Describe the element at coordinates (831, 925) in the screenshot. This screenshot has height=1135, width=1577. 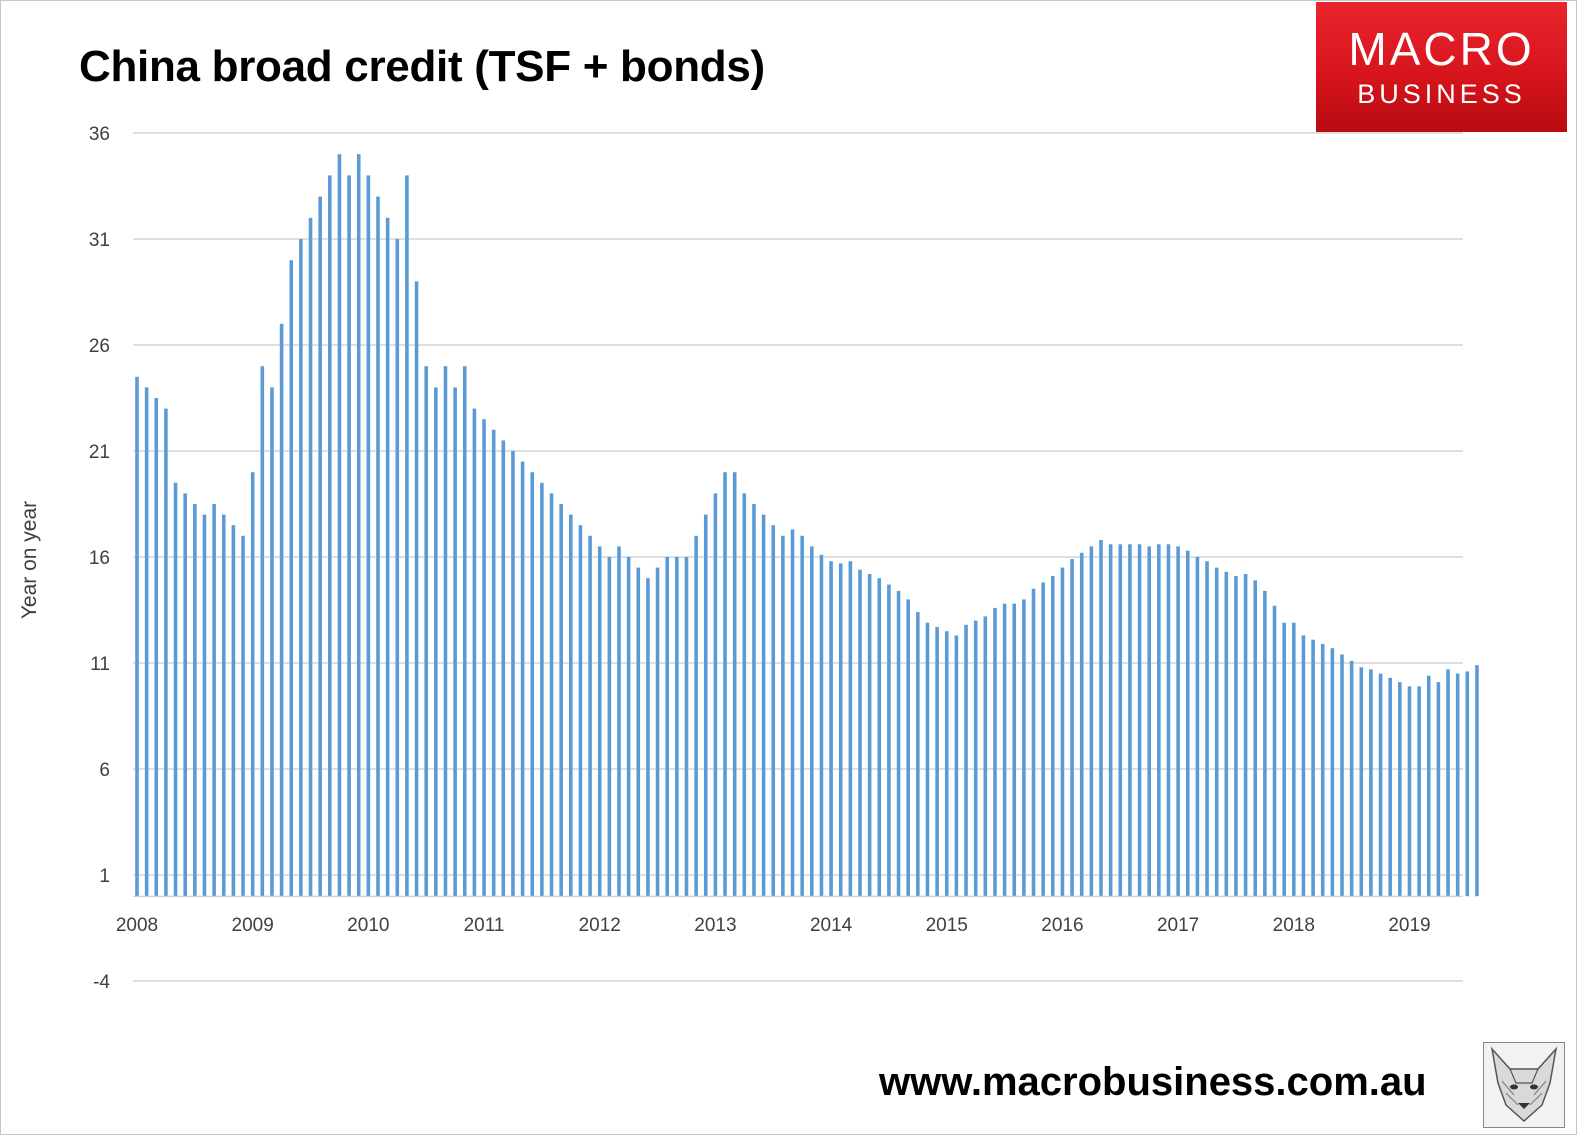
I see `x-tick-label: 2014` at that location.